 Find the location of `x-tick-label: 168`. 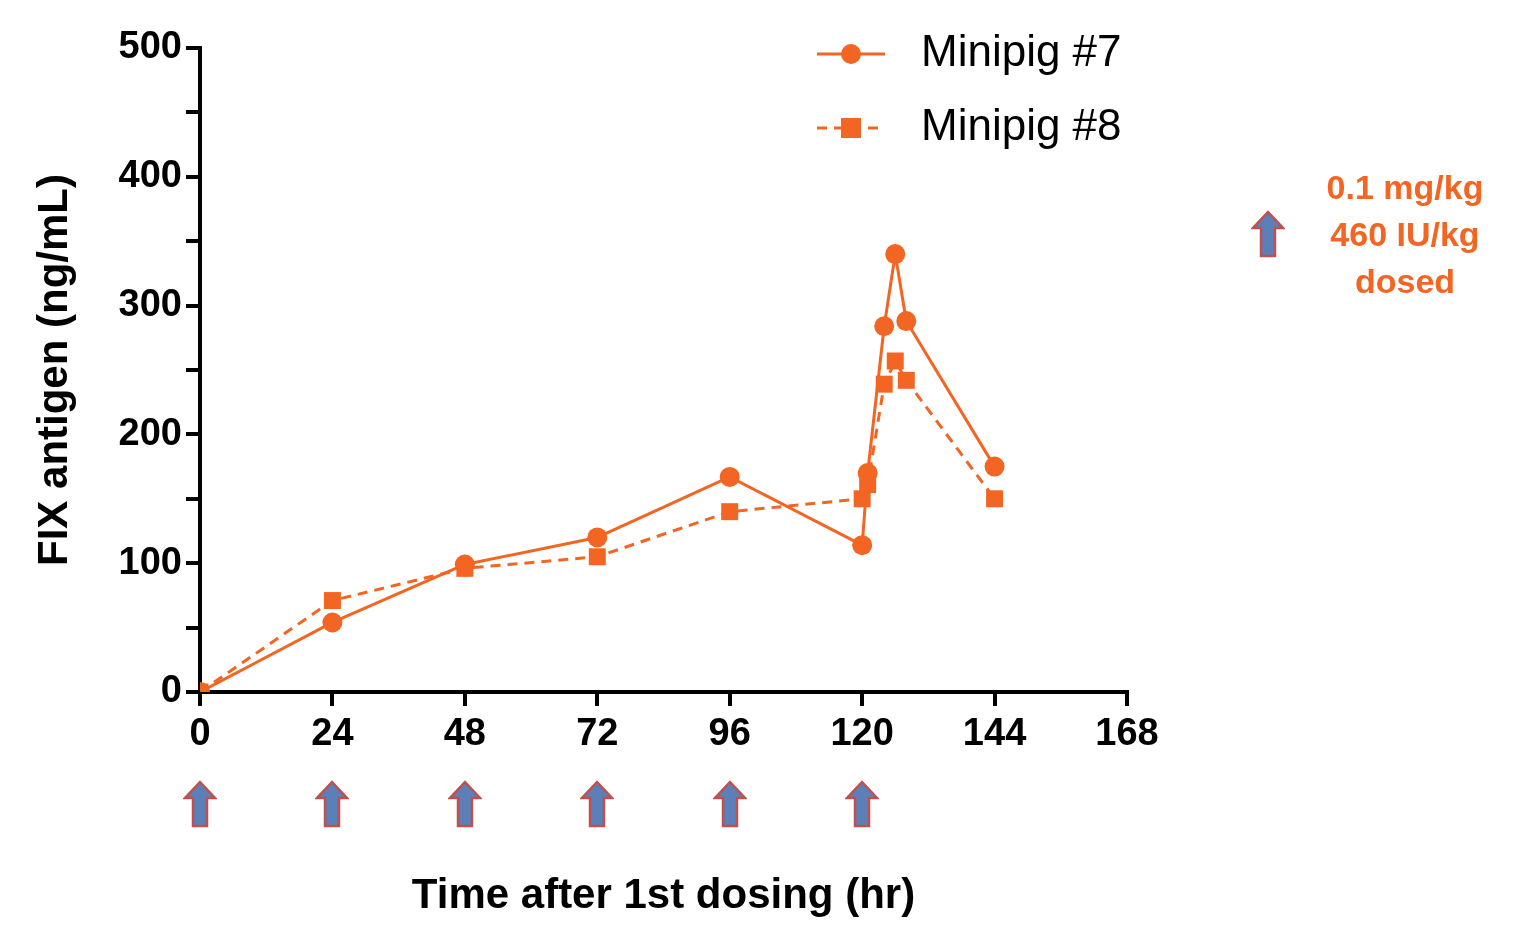

x-tick-label: 168 is located at coordinates (1127, 732).